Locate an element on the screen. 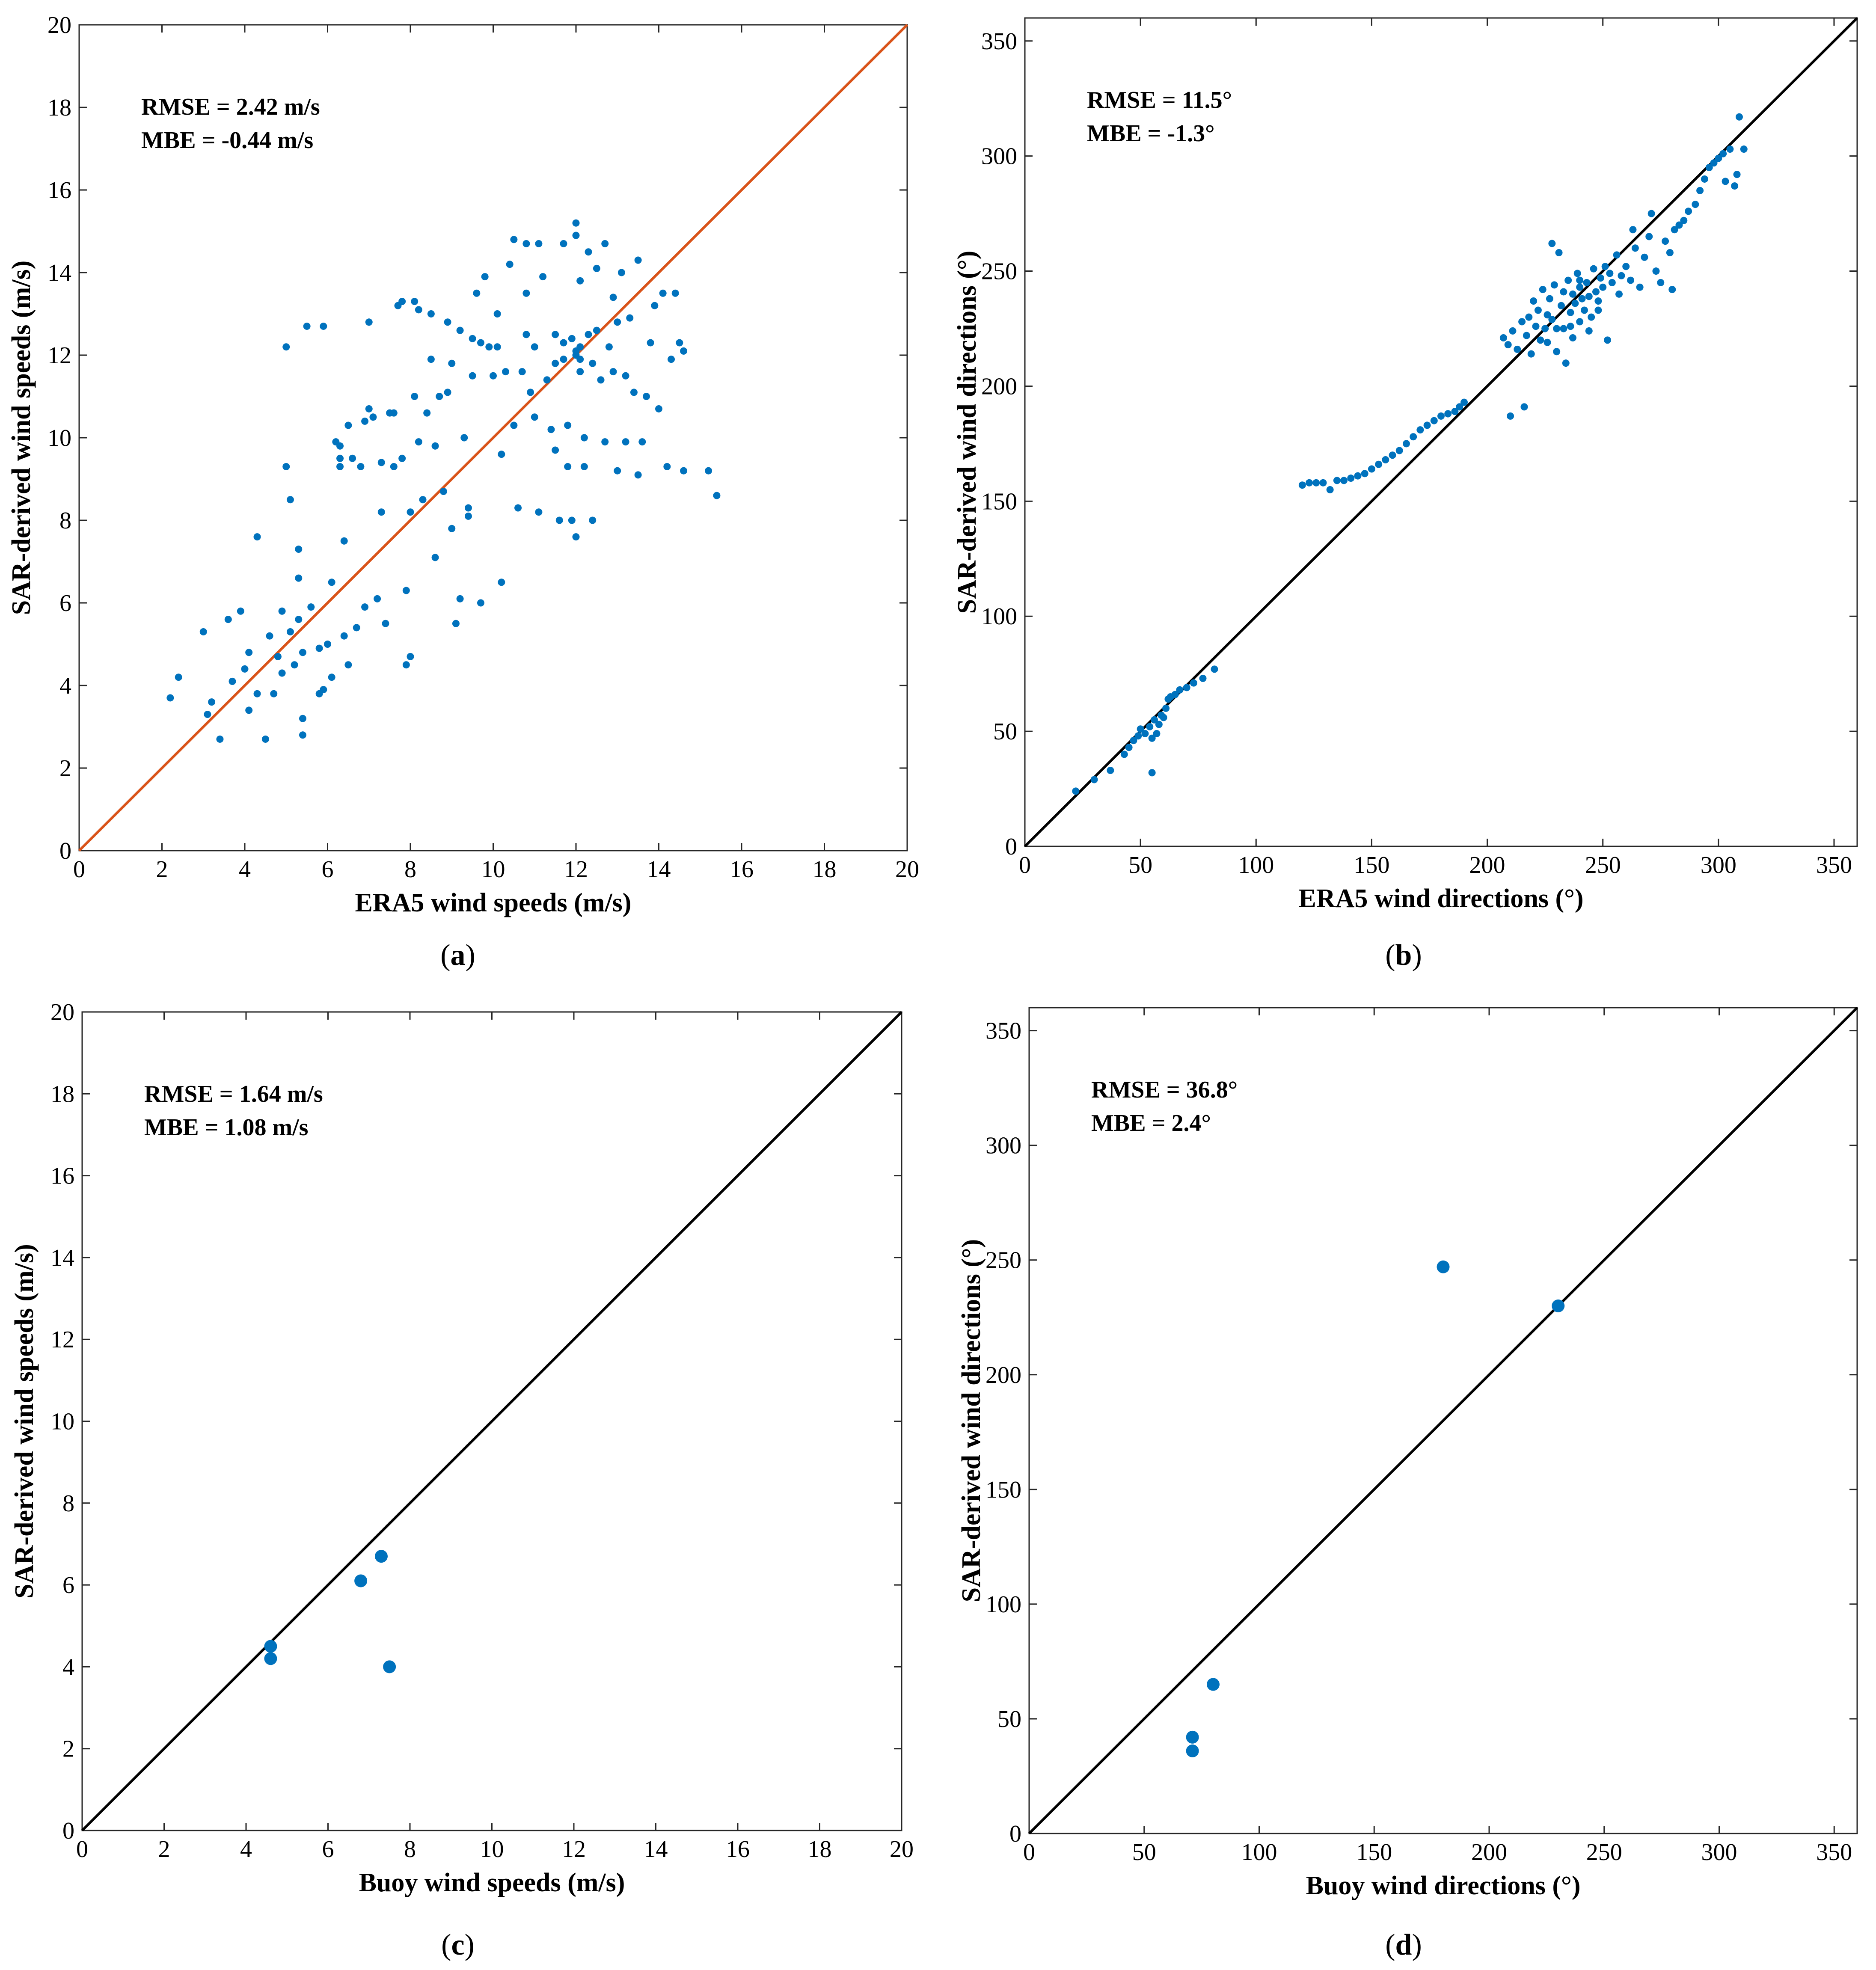  y-tick-label: 14 is located at coordinates (62, 1258).